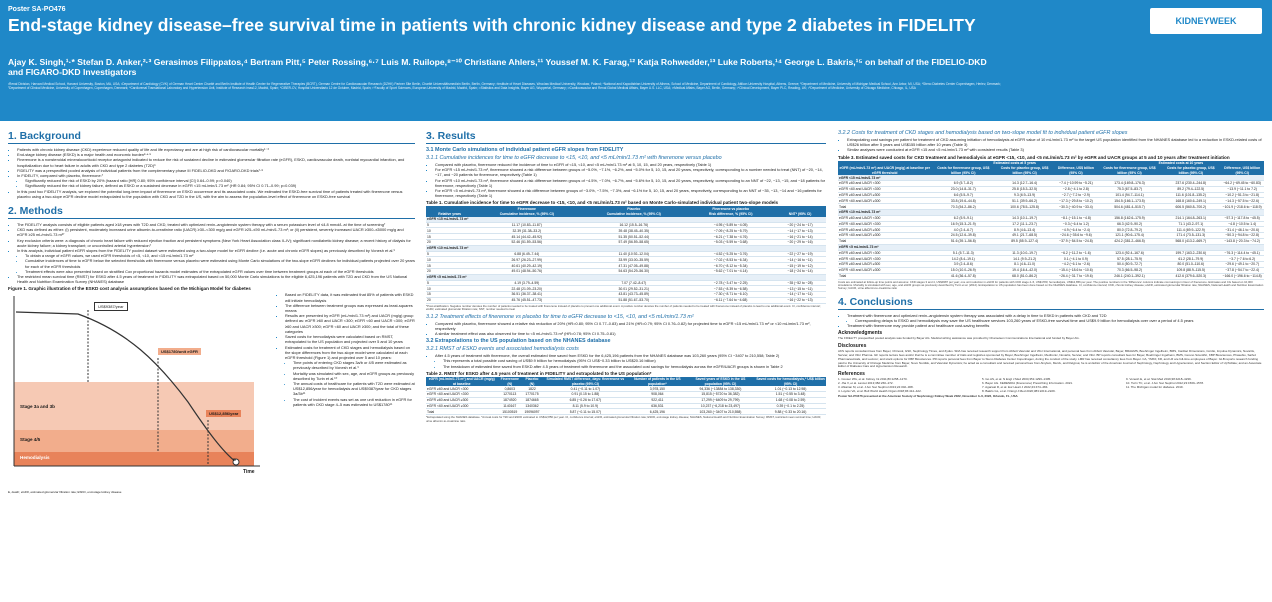  I want to click on table-cell: −4.8 (−10.5 to 1.4), so click(1242, 224).